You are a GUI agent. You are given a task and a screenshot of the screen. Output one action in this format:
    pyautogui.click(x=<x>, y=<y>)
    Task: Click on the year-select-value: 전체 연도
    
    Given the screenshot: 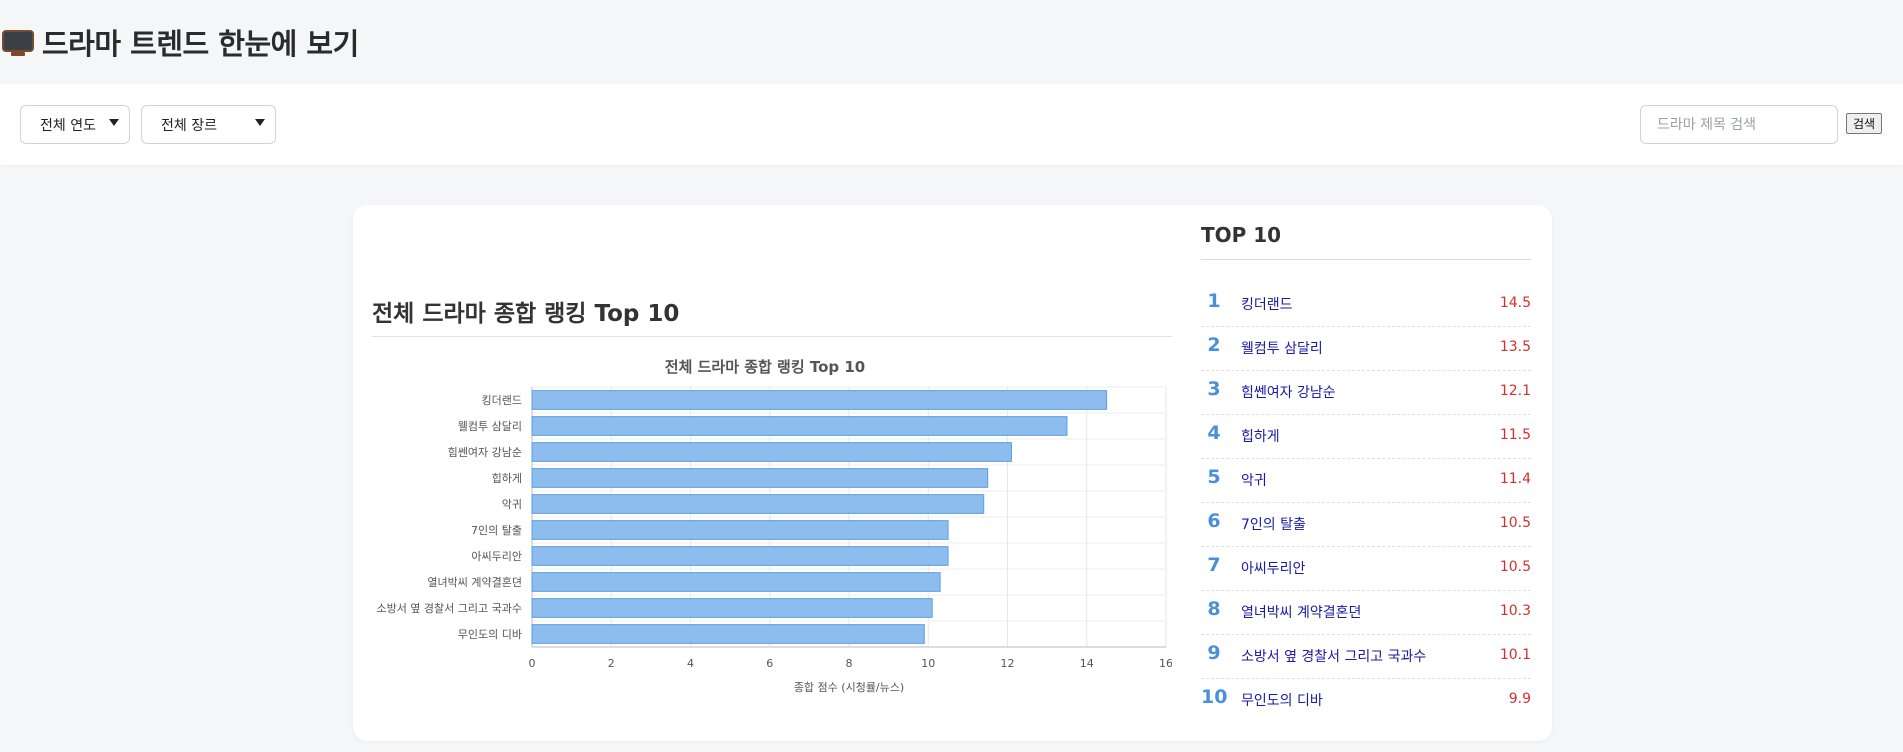 What is the action you would take?
    pyautogui.click(x=68, y=125)
    